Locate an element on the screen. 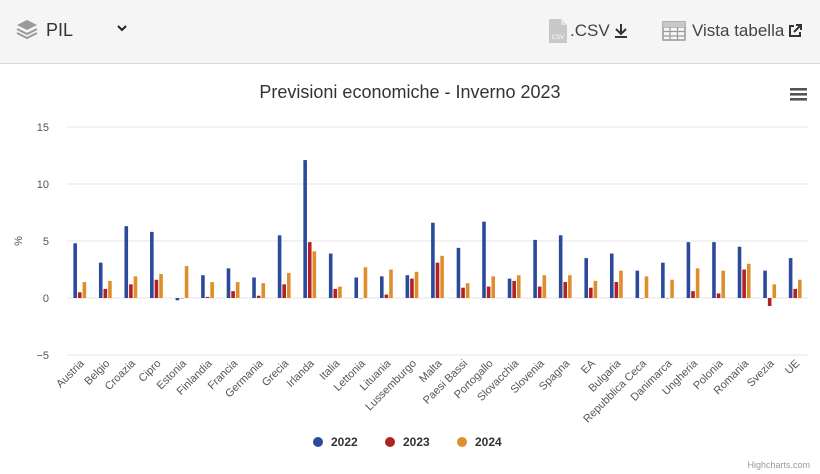 The width and height of the screenshot is (820, 474). bar-2022-Spagna is located at coordinates (560, 266).